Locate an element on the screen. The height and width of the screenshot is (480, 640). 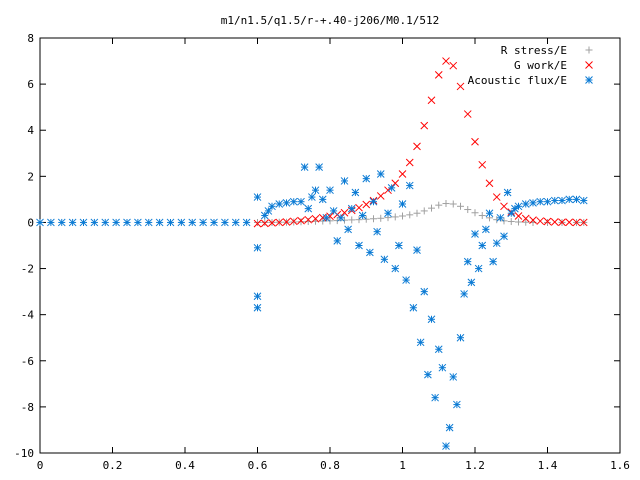
x-tick-label: 0.8 is located at coordinates (330, 465).